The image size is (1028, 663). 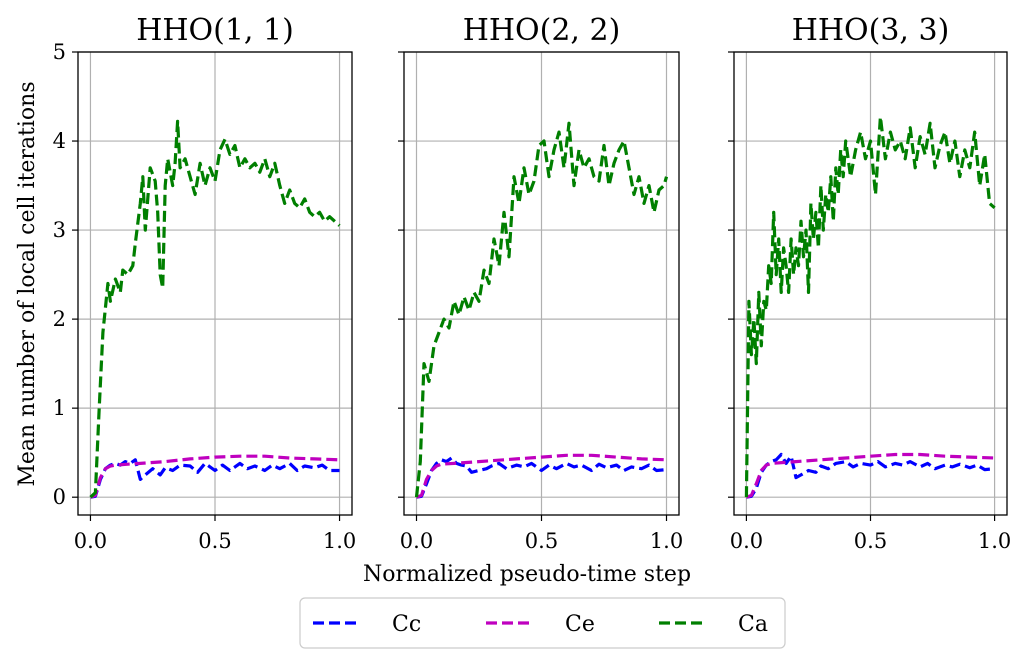 I want to click on legend-box, so click(x=542, y=623).